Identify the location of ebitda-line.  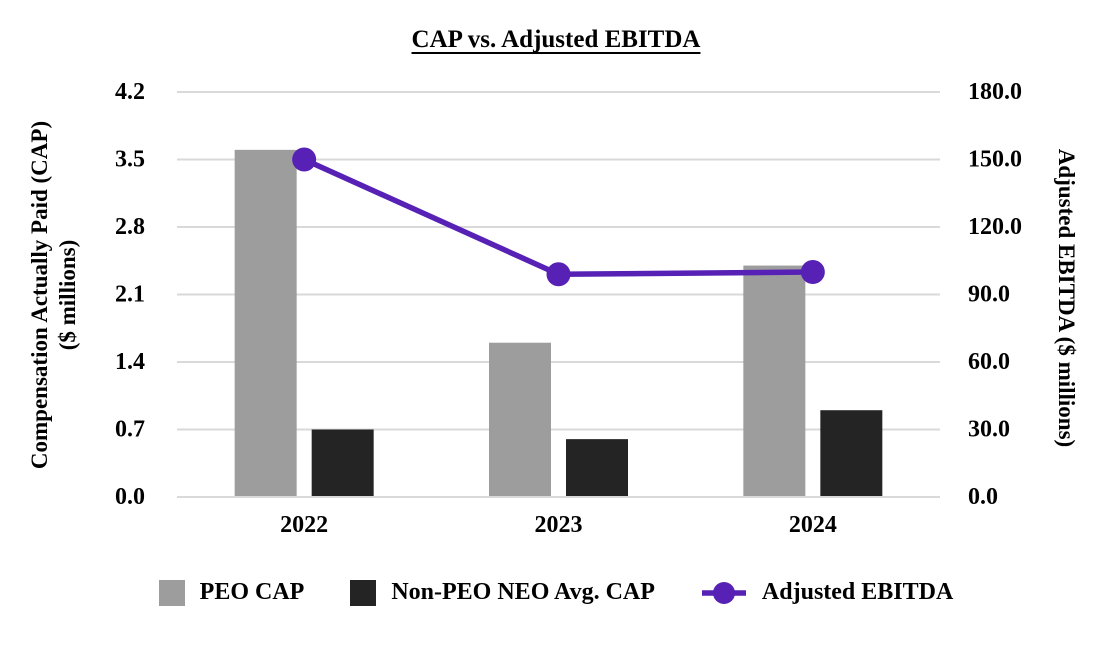
(558, 217).